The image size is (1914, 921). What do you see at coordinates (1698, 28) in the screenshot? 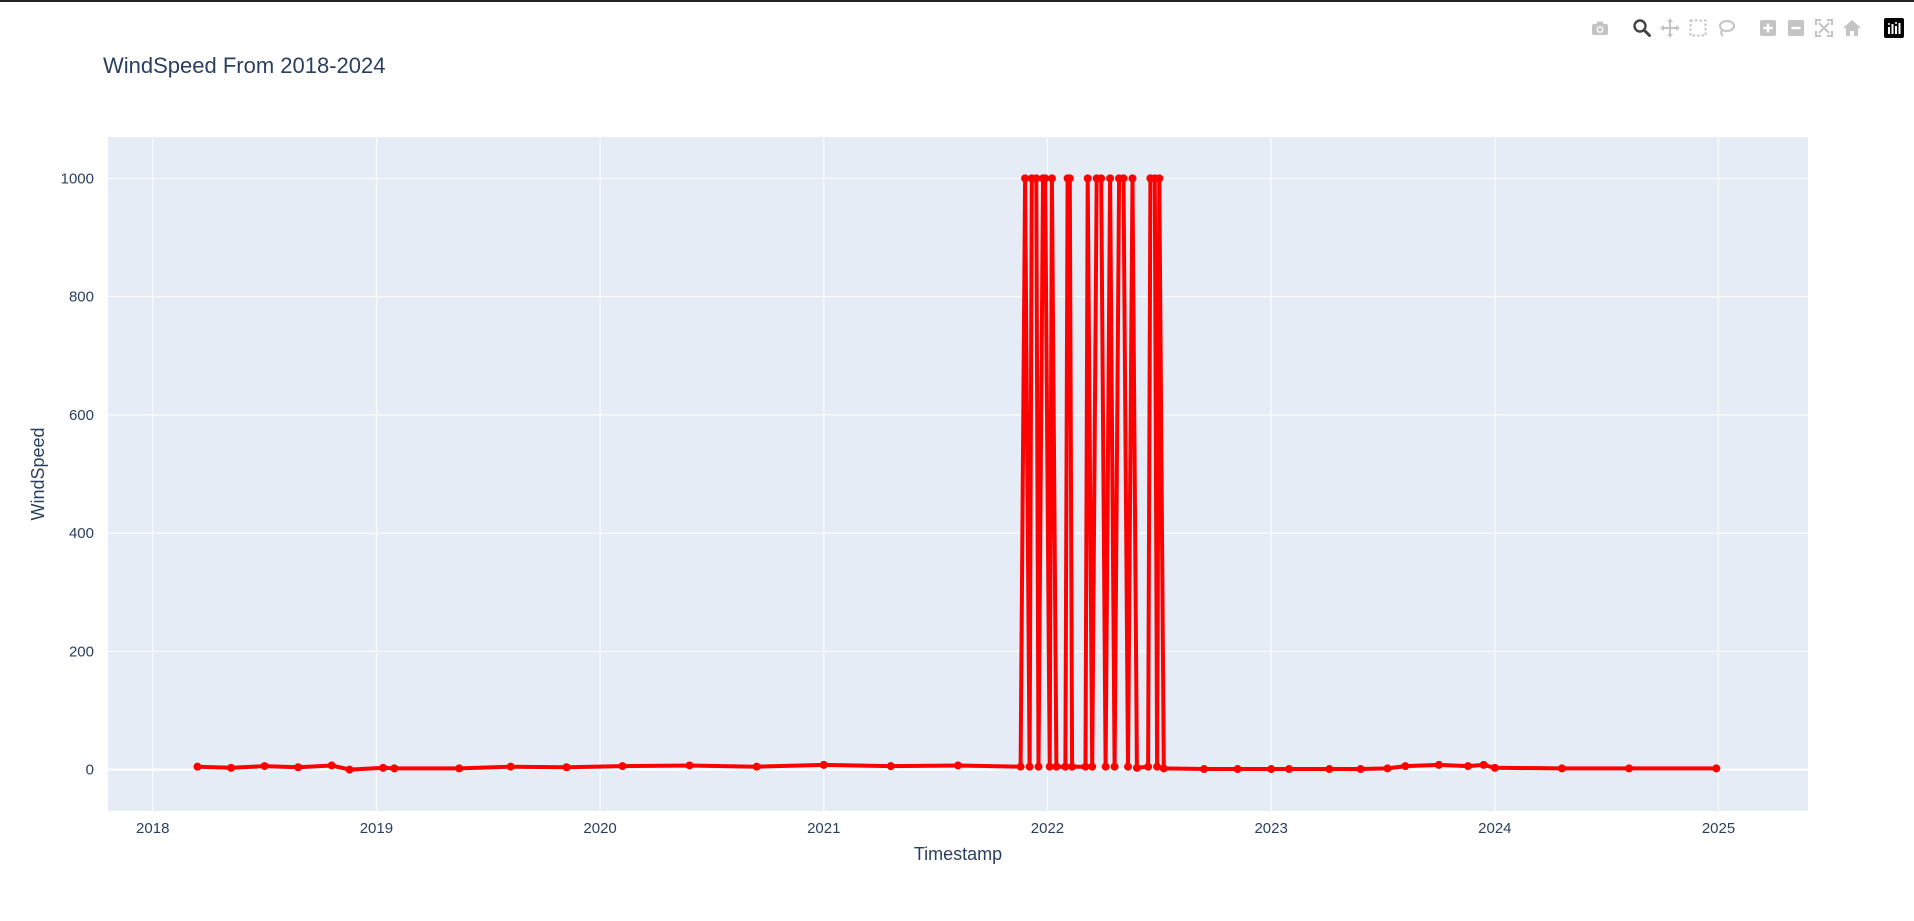
I see `box-select-icon` at bounding box center [1698, 28].